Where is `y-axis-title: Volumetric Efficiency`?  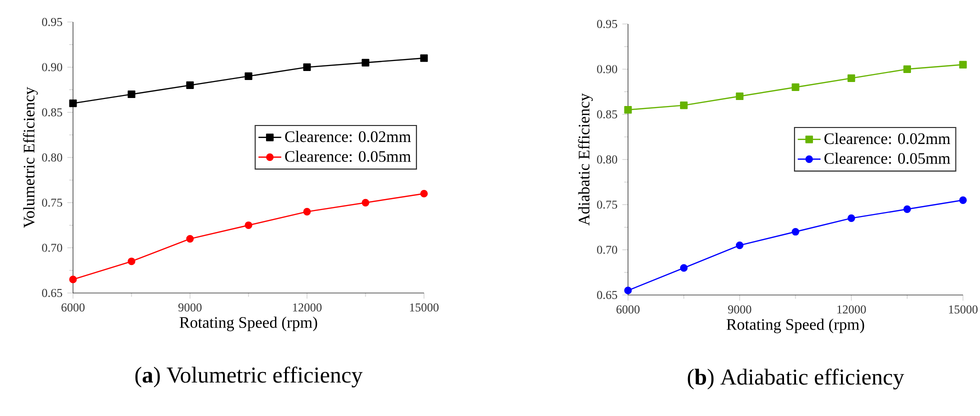
y-axis-title: Volumetric Efficiency is located at coordinates (30, 157).